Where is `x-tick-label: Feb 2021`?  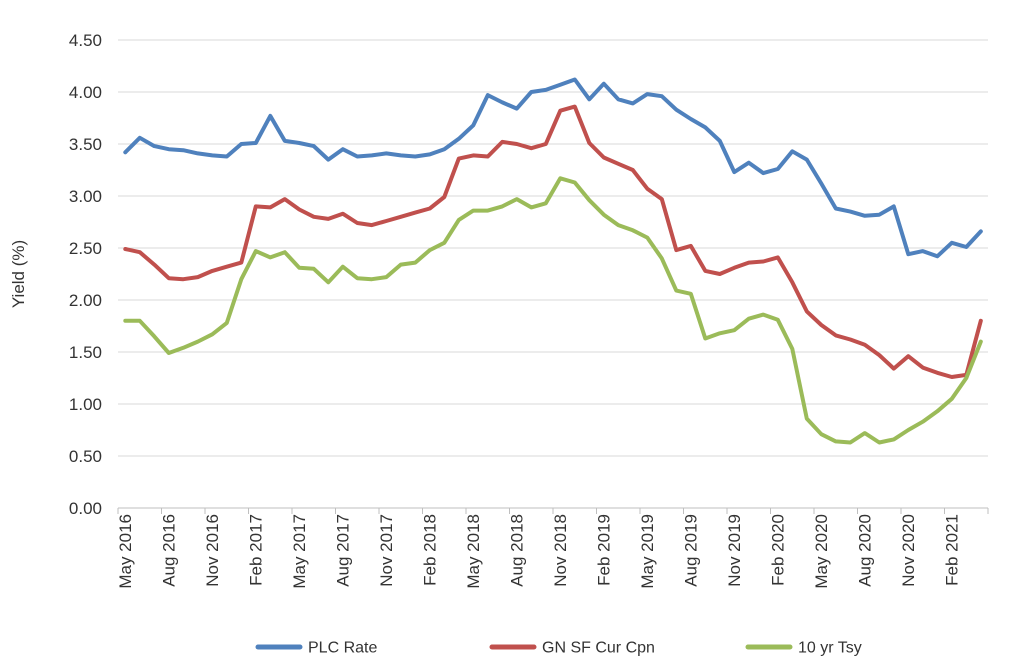
x-tick-label: Feb 2021 is located at coordinates (952, 550).